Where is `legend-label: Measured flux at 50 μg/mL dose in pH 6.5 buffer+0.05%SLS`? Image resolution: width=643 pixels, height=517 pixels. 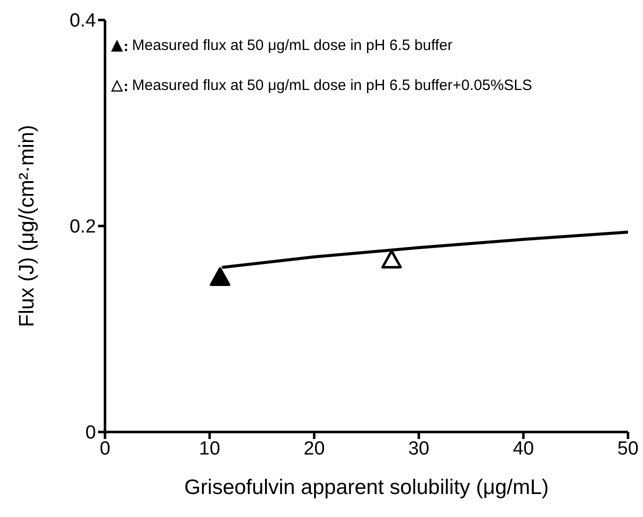 legend-label: Measured flux at 50 μg/mL dose in pH 6.5 buffer+0.05%SLS is located at coordinates (332, 86).